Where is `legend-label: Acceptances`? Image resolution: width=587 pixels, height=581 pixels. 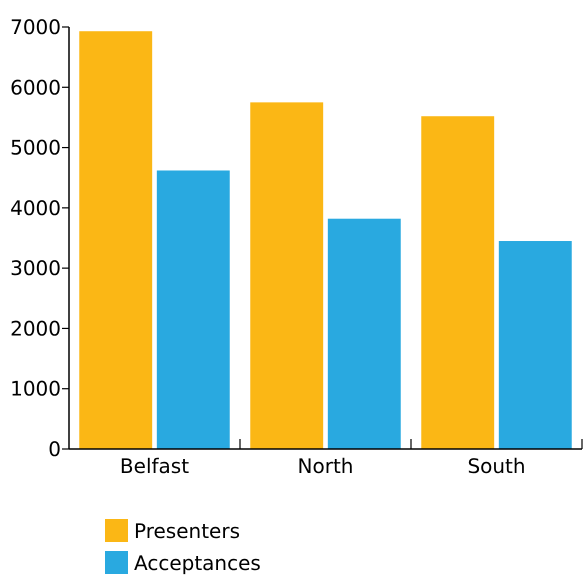
legend-label: Acceptances is located at coordinates (197, 563).